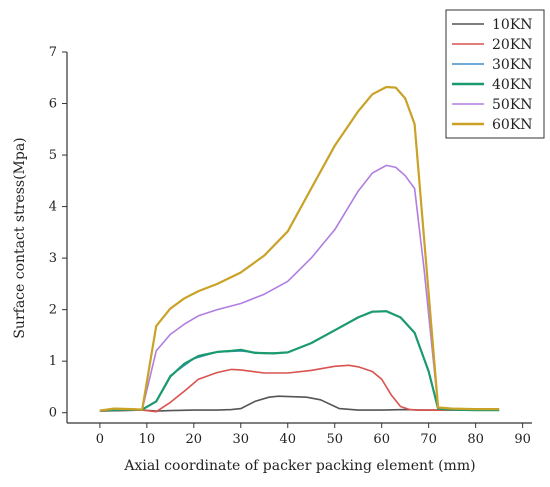  I want to click on y-tick-label: 4, so click(53, 207).